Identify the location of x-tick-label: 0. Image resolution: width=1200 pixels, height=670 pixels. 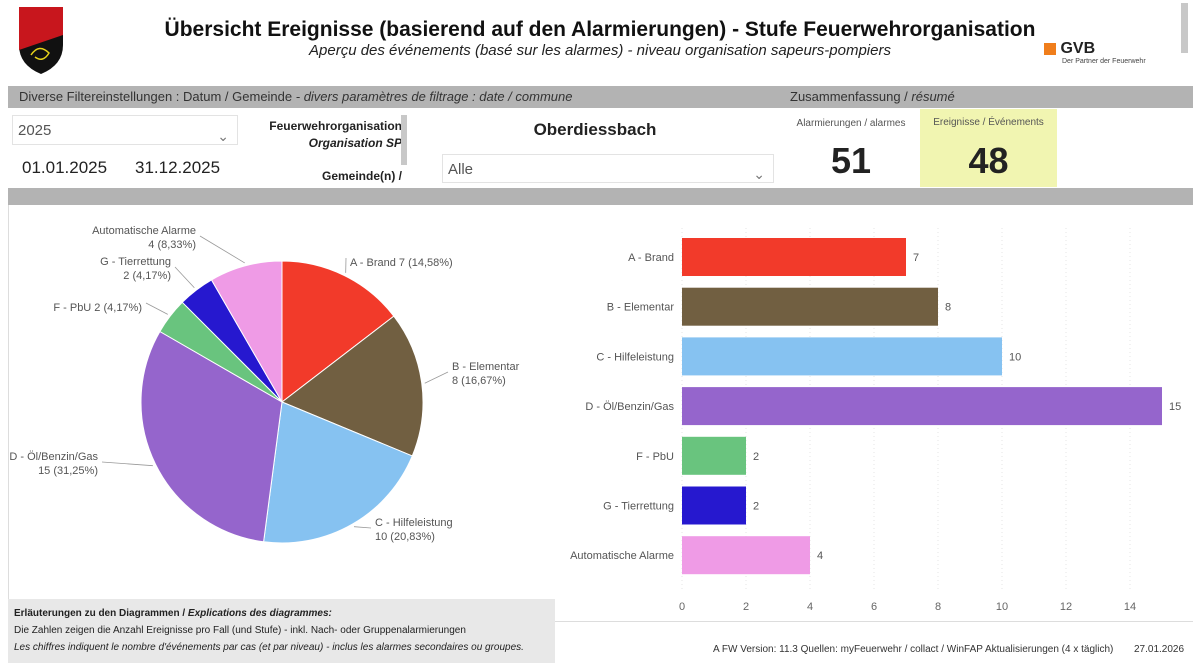
(682, 607).